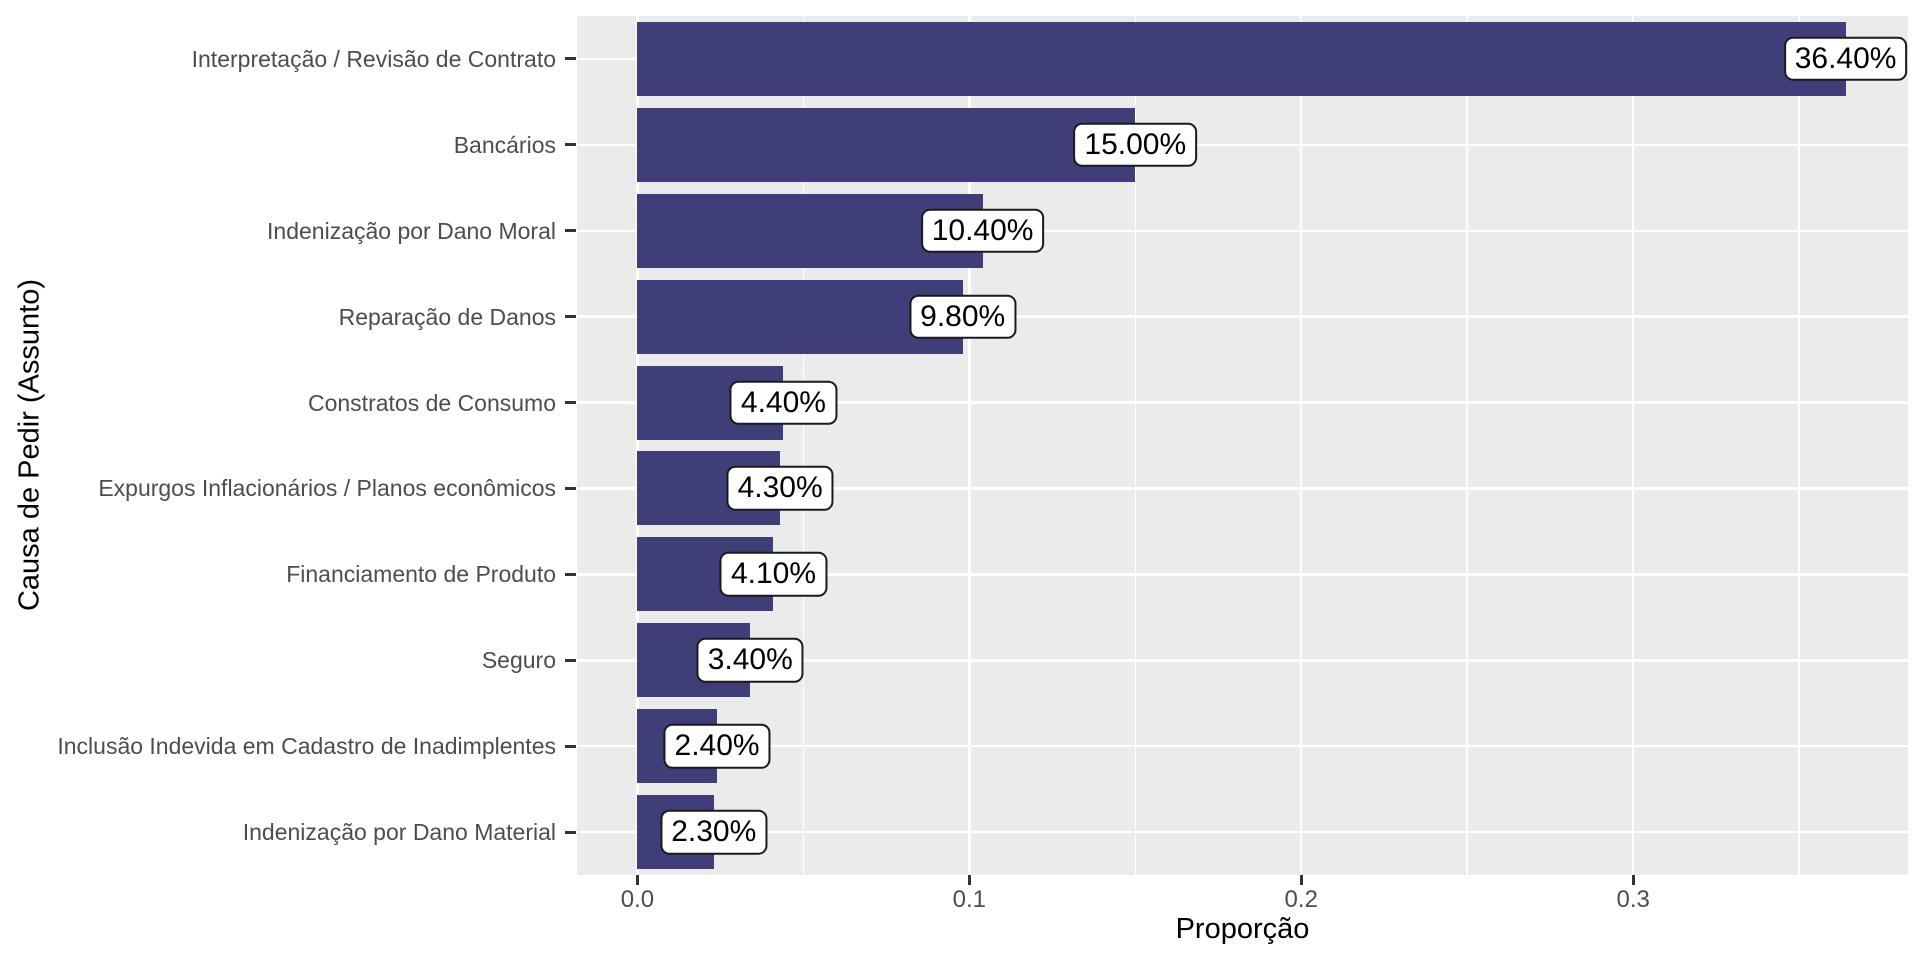 This screenshot has height=960, width=1920. Describe the element at coordinates (1845, 59) in the screenshot. I see `bar-value-label: 36.40%` at that location.